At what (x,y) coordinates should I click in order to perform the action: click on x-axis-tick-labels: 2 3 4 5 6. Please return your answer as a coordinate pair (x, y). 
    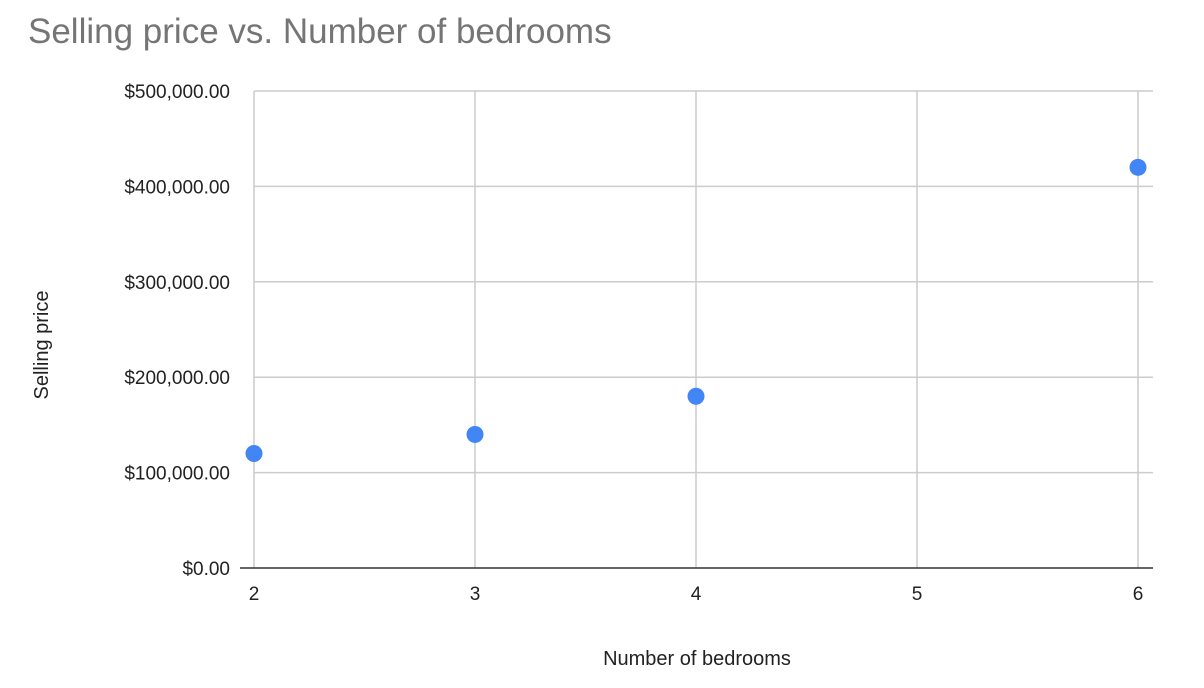
    Looking at the image, I should click on (696, 594).